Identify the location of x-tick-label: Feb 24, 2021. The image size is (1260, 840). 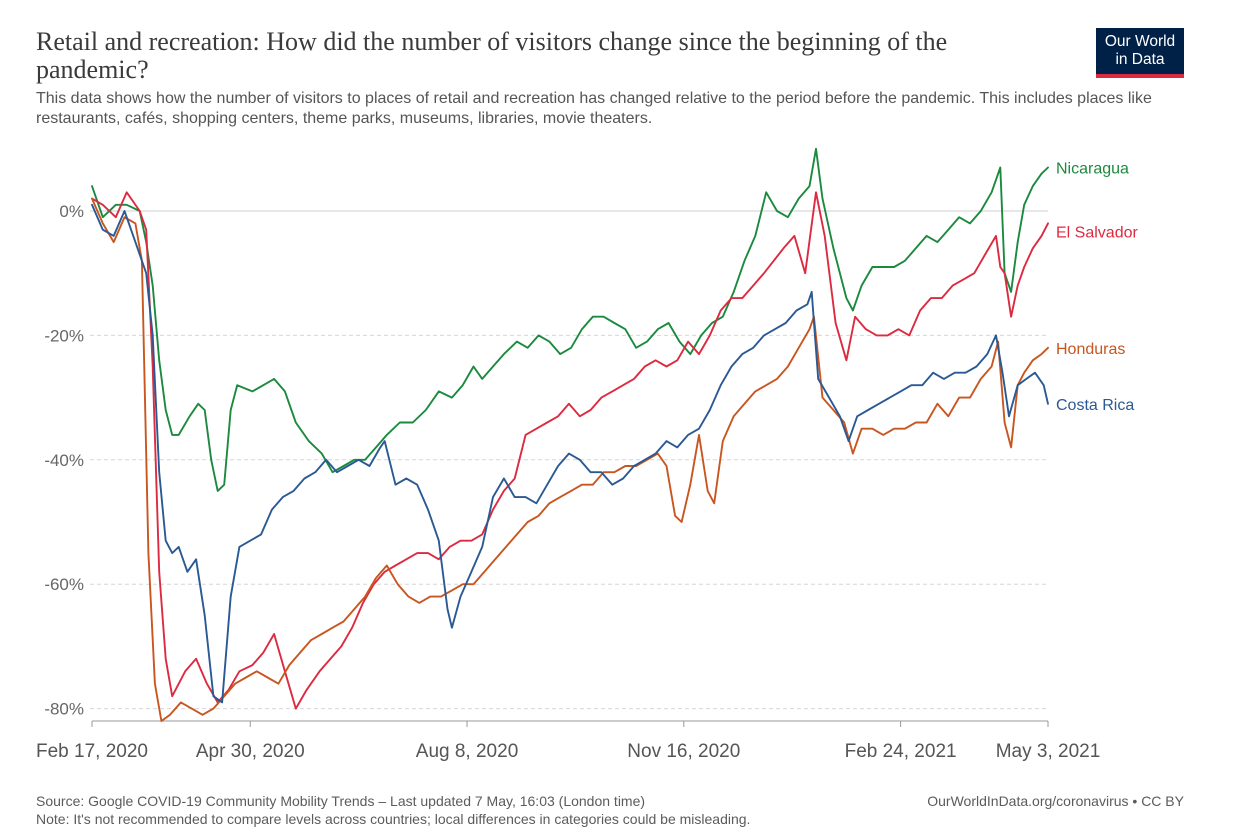
(901, 751).